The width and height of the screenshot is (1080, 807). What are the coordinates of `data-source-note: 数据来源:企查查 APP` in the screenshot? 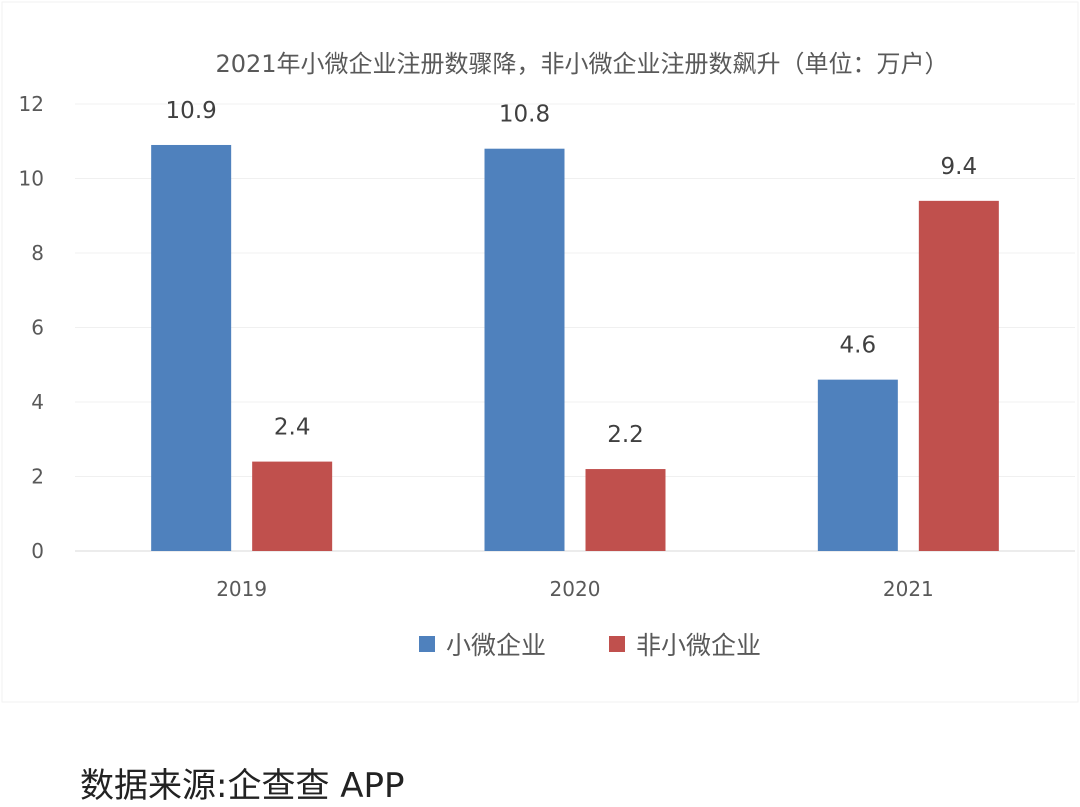 It's located at (242, 786).